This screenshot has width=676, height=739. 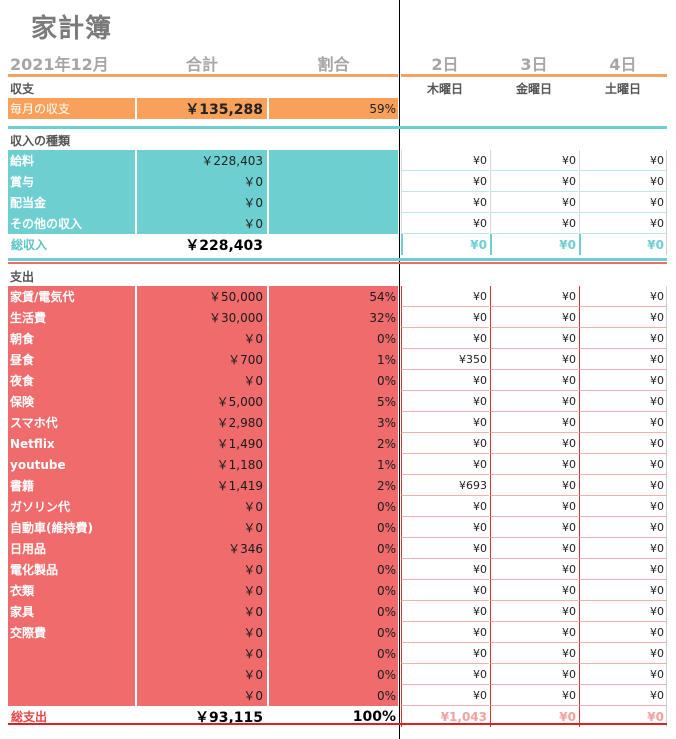 I want to click on table-row: 自動車(維持費) ￥0 0% ¥0 ¥0 ¥0, so click(x=338, y=527).